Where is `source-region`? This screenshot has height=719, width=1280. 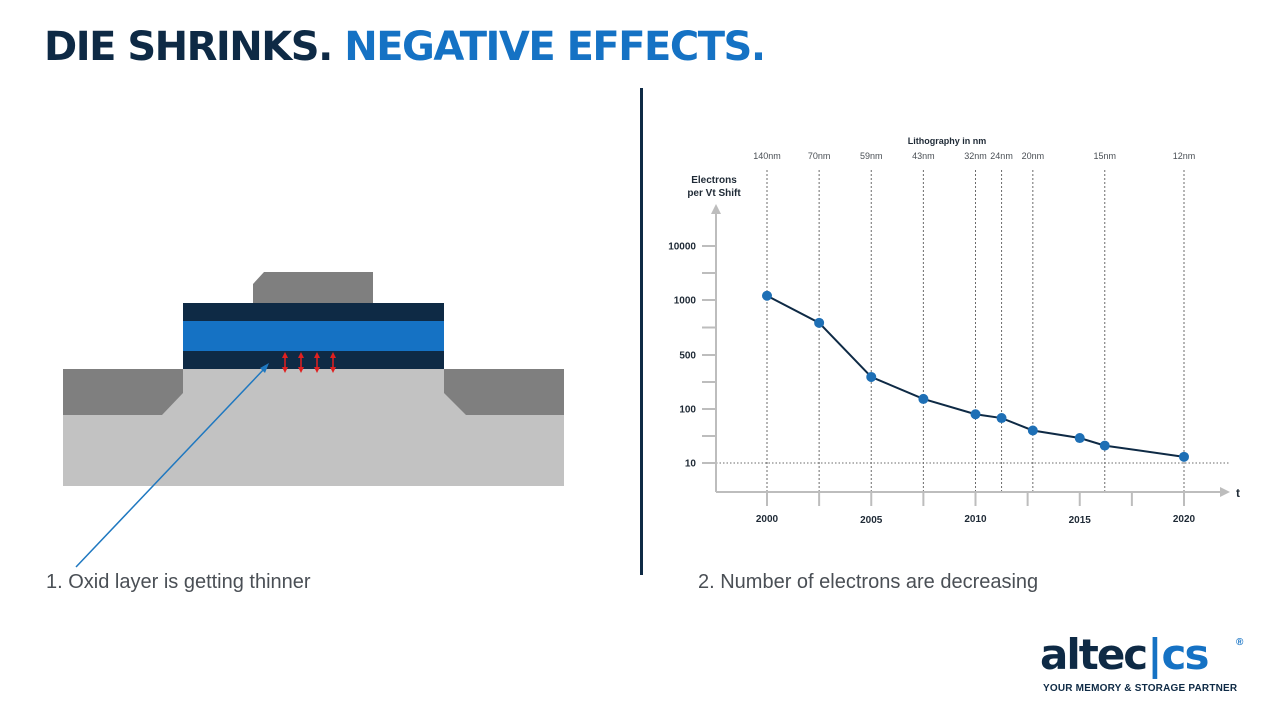
source-region is located at coordinates (123, 392).